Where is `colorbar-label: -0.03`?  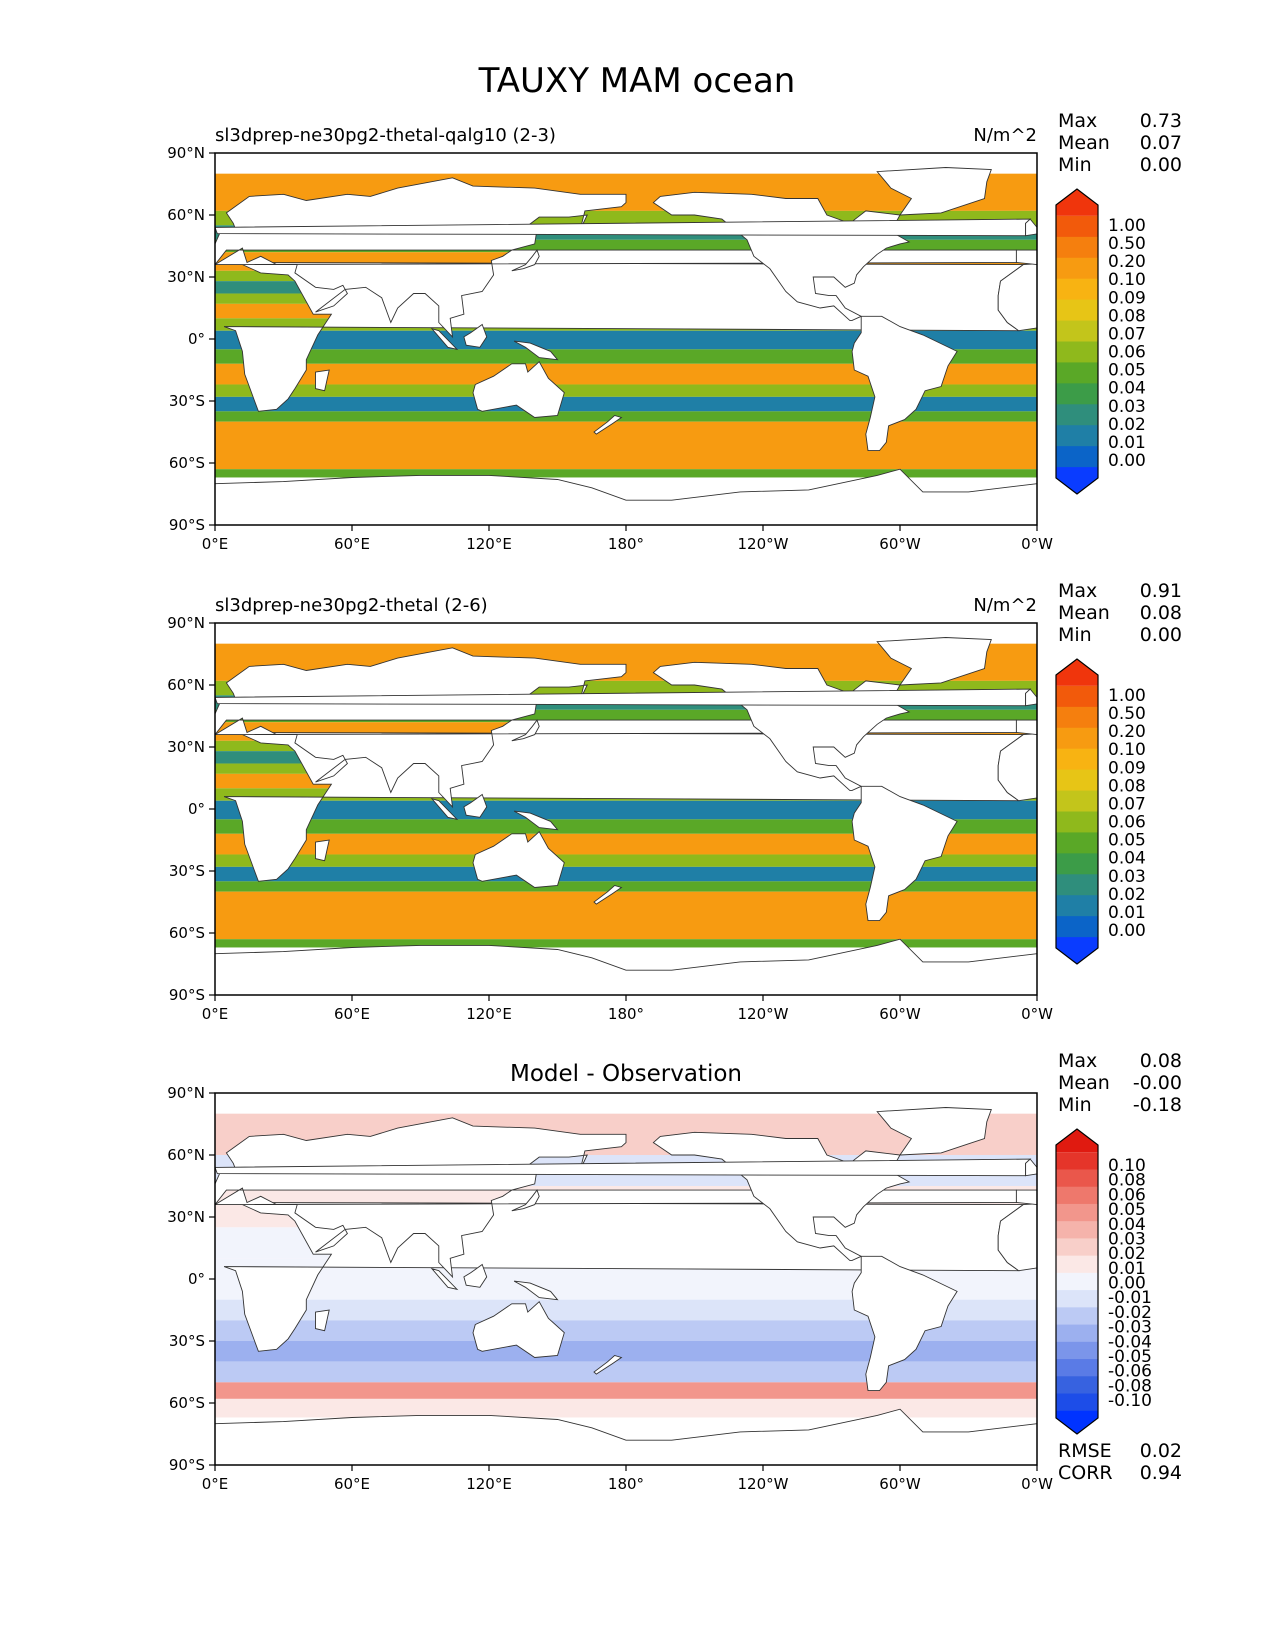 colorbar-label: -0.03 is located at coordinates (1130, 1328).